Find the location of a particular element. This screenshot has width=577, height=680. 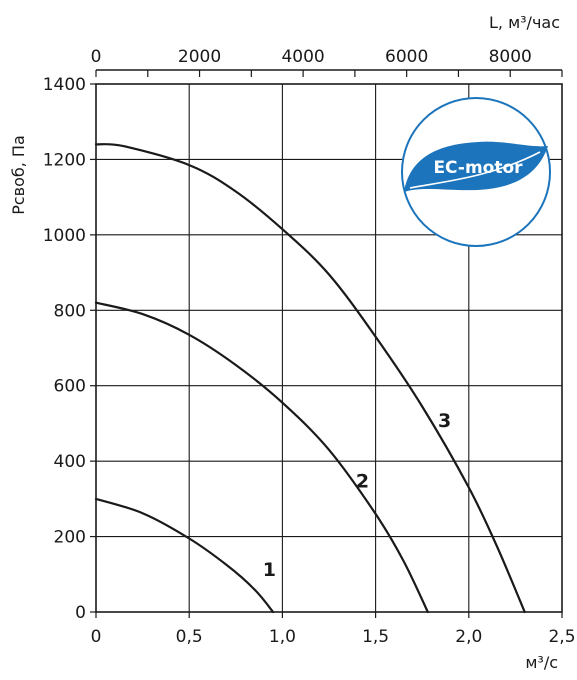

y-tick-label: 600 is located at coordinates (70, 387).